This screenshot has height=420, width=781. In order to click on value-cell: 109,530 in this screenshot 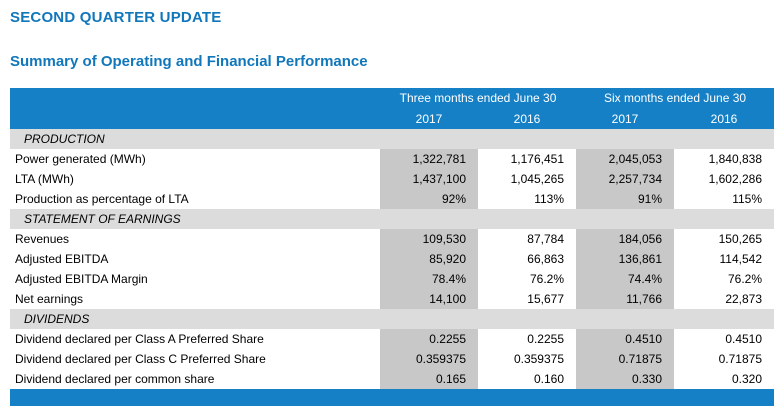, I will do `click(429, 239)`.